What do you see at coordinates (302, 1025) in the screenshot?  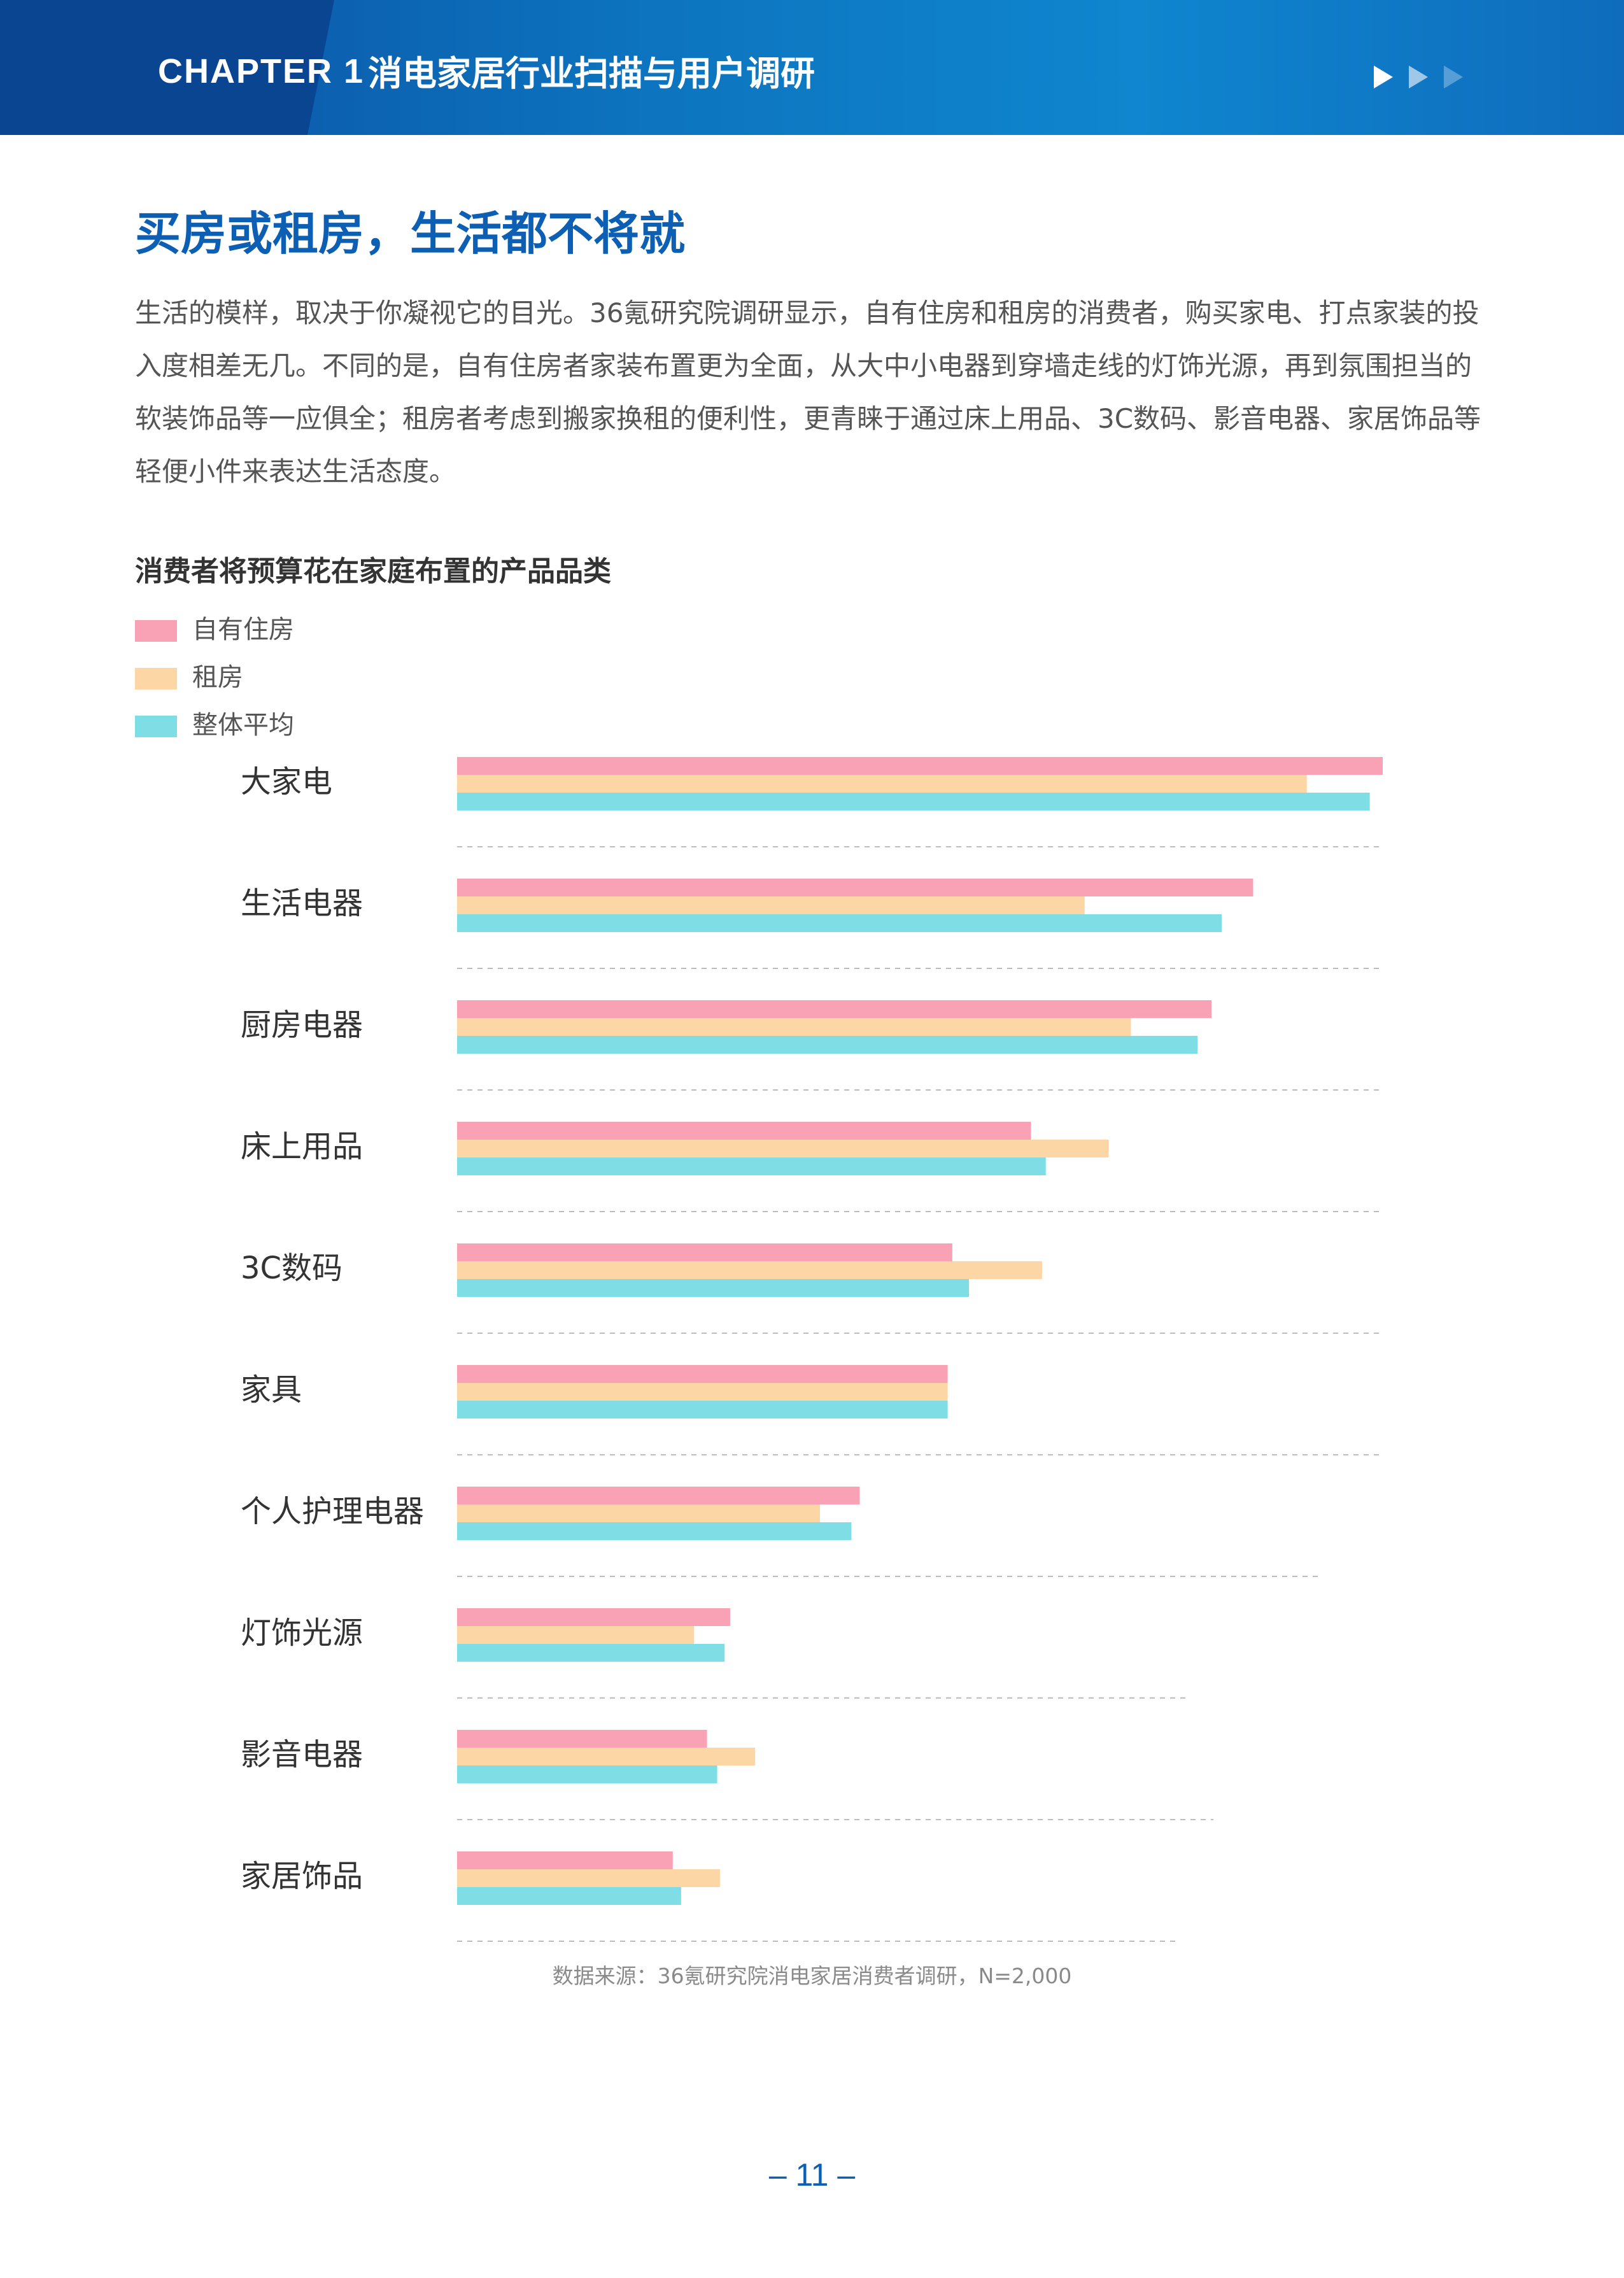 I see `category-label: 厨房电器` at bounding box center [302, 1025].